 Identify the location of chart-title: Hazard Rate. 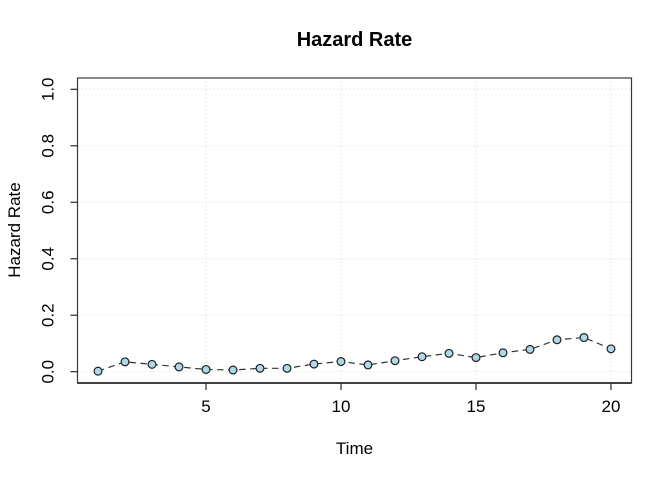
(354, 40).